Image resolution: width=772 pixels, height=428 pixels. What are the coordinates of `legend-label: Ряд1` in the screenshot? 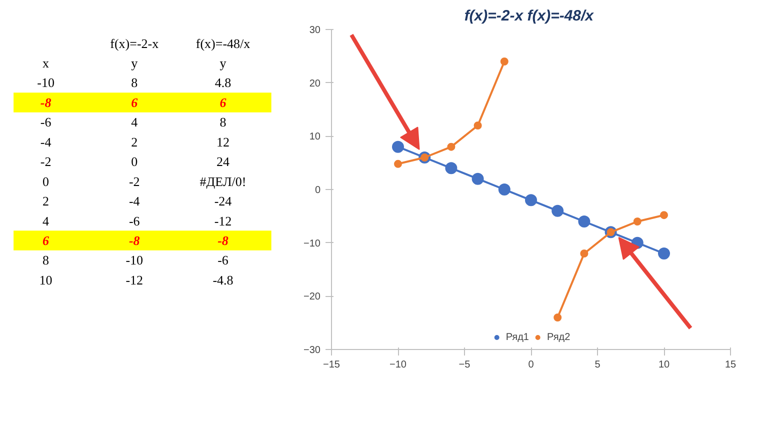 It's located at (517, 337).